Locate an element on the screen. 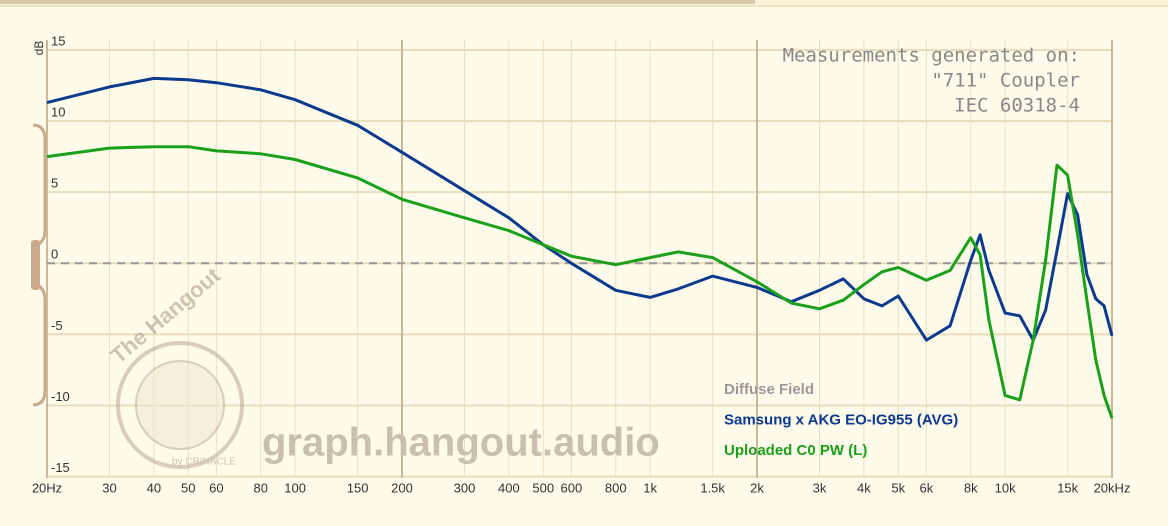 The height and width of the screenshot is (526, 1168). x-tick-label: 400 is located at coordinates (509, 487).